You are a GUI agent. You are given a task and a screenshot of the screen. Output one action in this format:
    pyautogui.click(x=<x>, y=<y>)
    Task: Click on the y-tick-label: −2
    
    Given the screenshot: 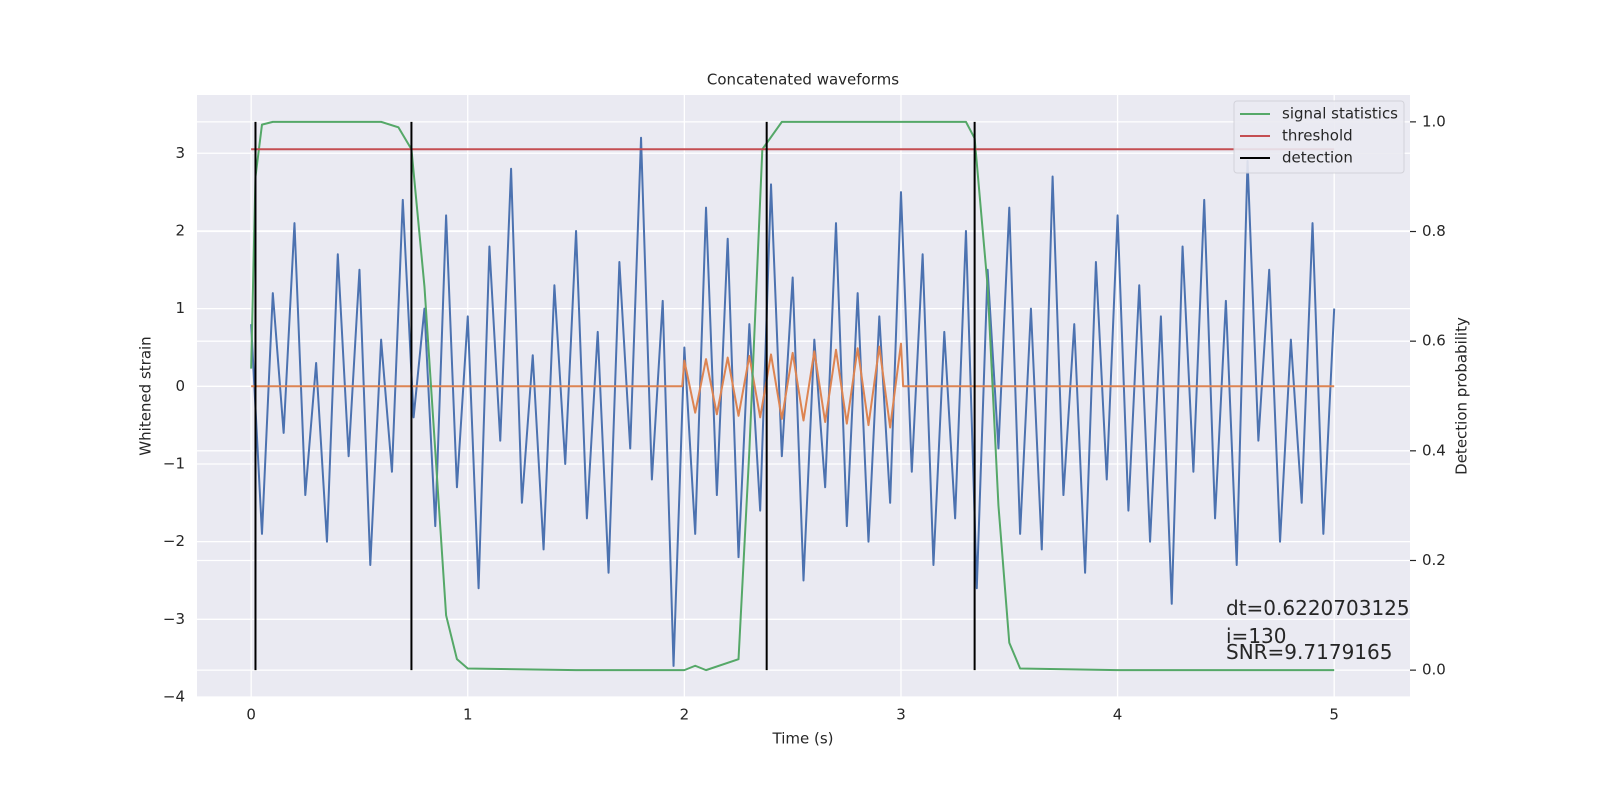 What is the action you would take?
    pyautogui.click(x=174, y=541)
    